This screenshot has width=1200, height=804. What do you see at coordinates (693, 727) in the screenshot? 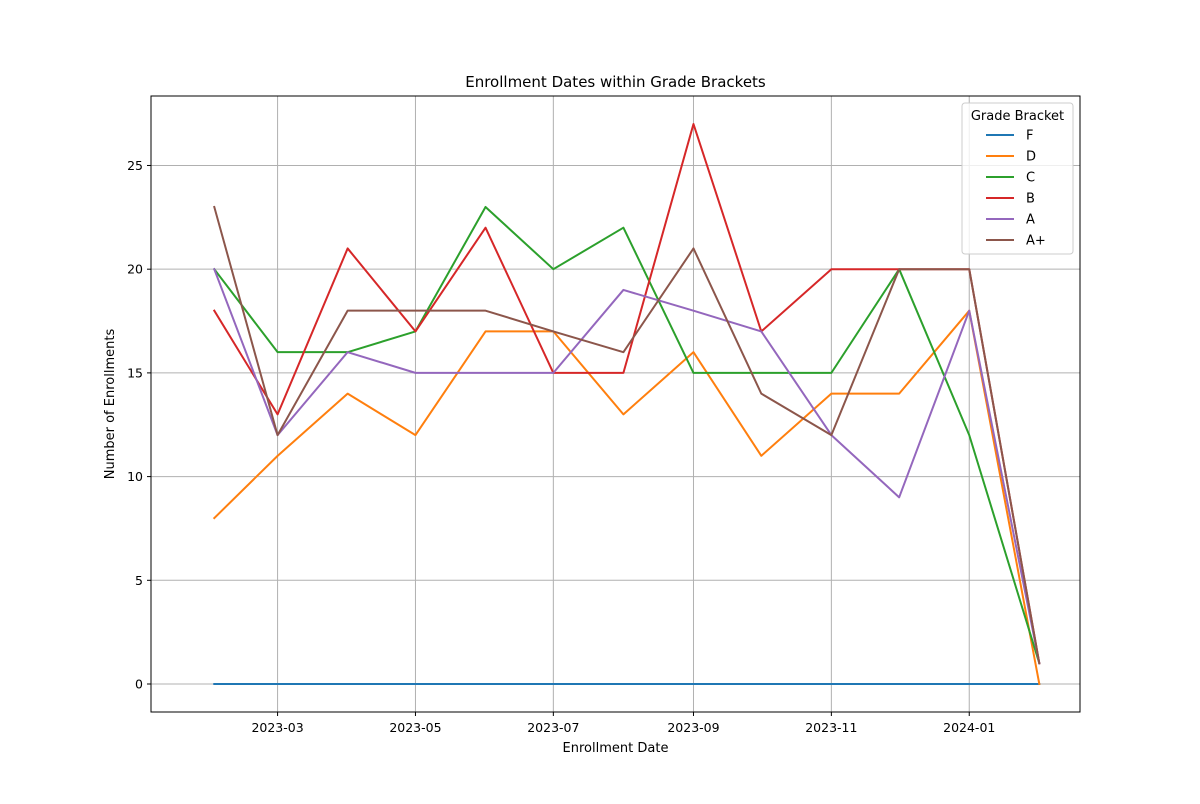
I see `x-tick-label: 2023-09` at bounding box center [693, 727].